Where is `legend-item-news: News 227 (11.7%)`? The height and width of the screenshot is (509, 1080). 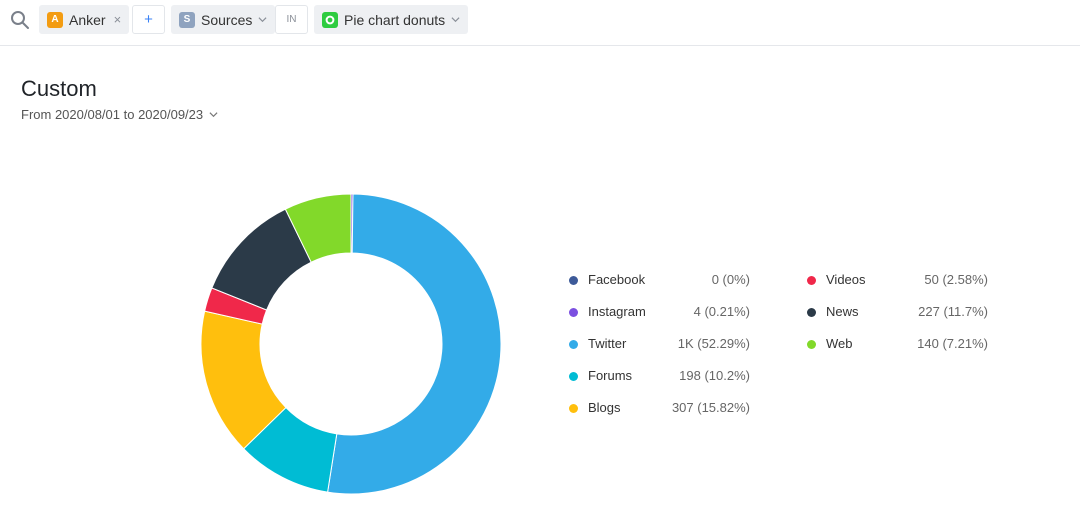
legend-item-news: News 227 (11.7%) is located at coordinates (897, 313).